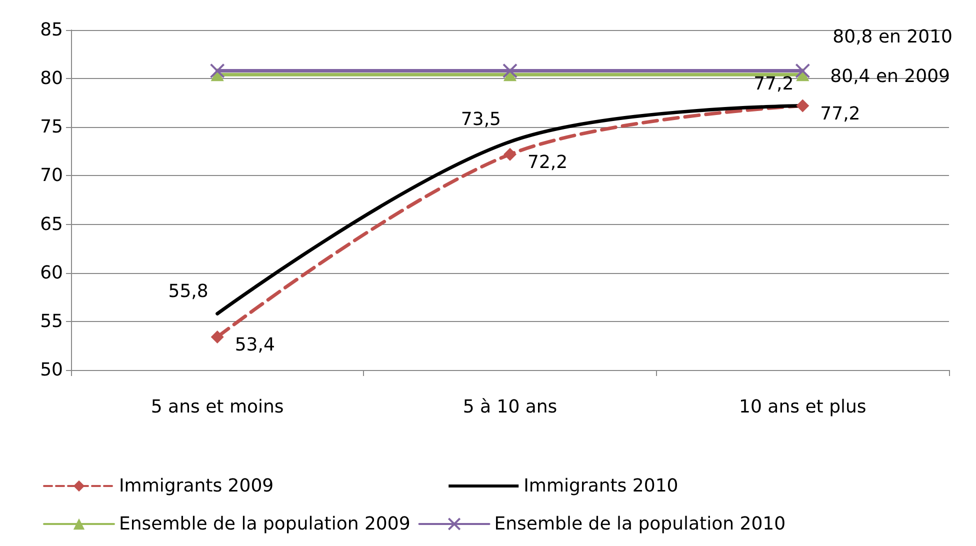 The height and width of the screenshot is (546, 976). Describe the element at coordinates (51, 127) in the screenshot. I see `y-tick-label: 75` at that location.